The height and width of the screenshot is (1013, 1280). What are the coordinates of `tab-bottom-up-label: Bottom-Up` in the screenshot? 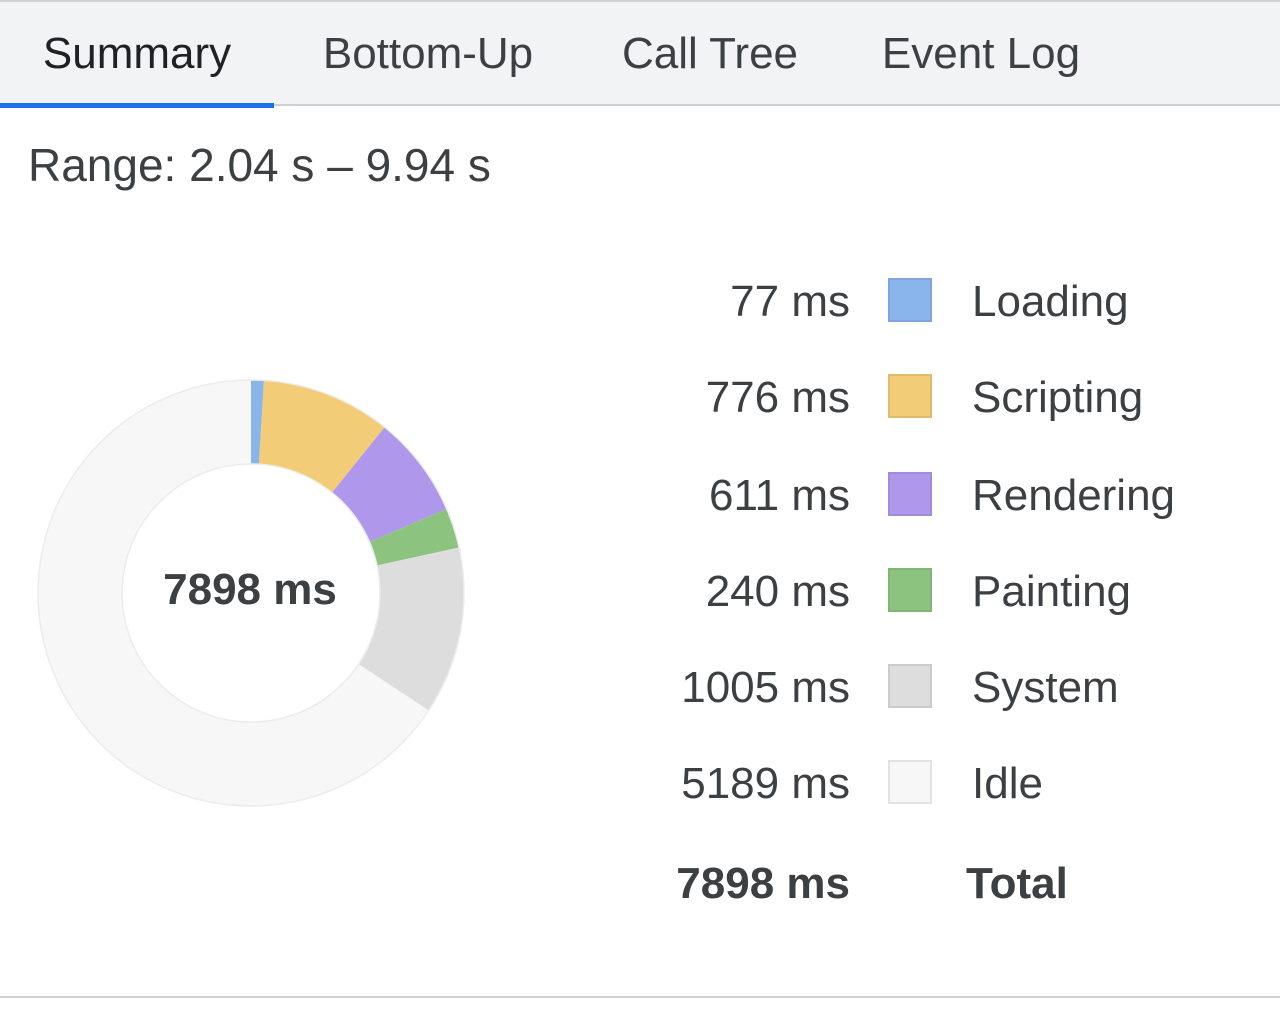 It's located at (428, 53).